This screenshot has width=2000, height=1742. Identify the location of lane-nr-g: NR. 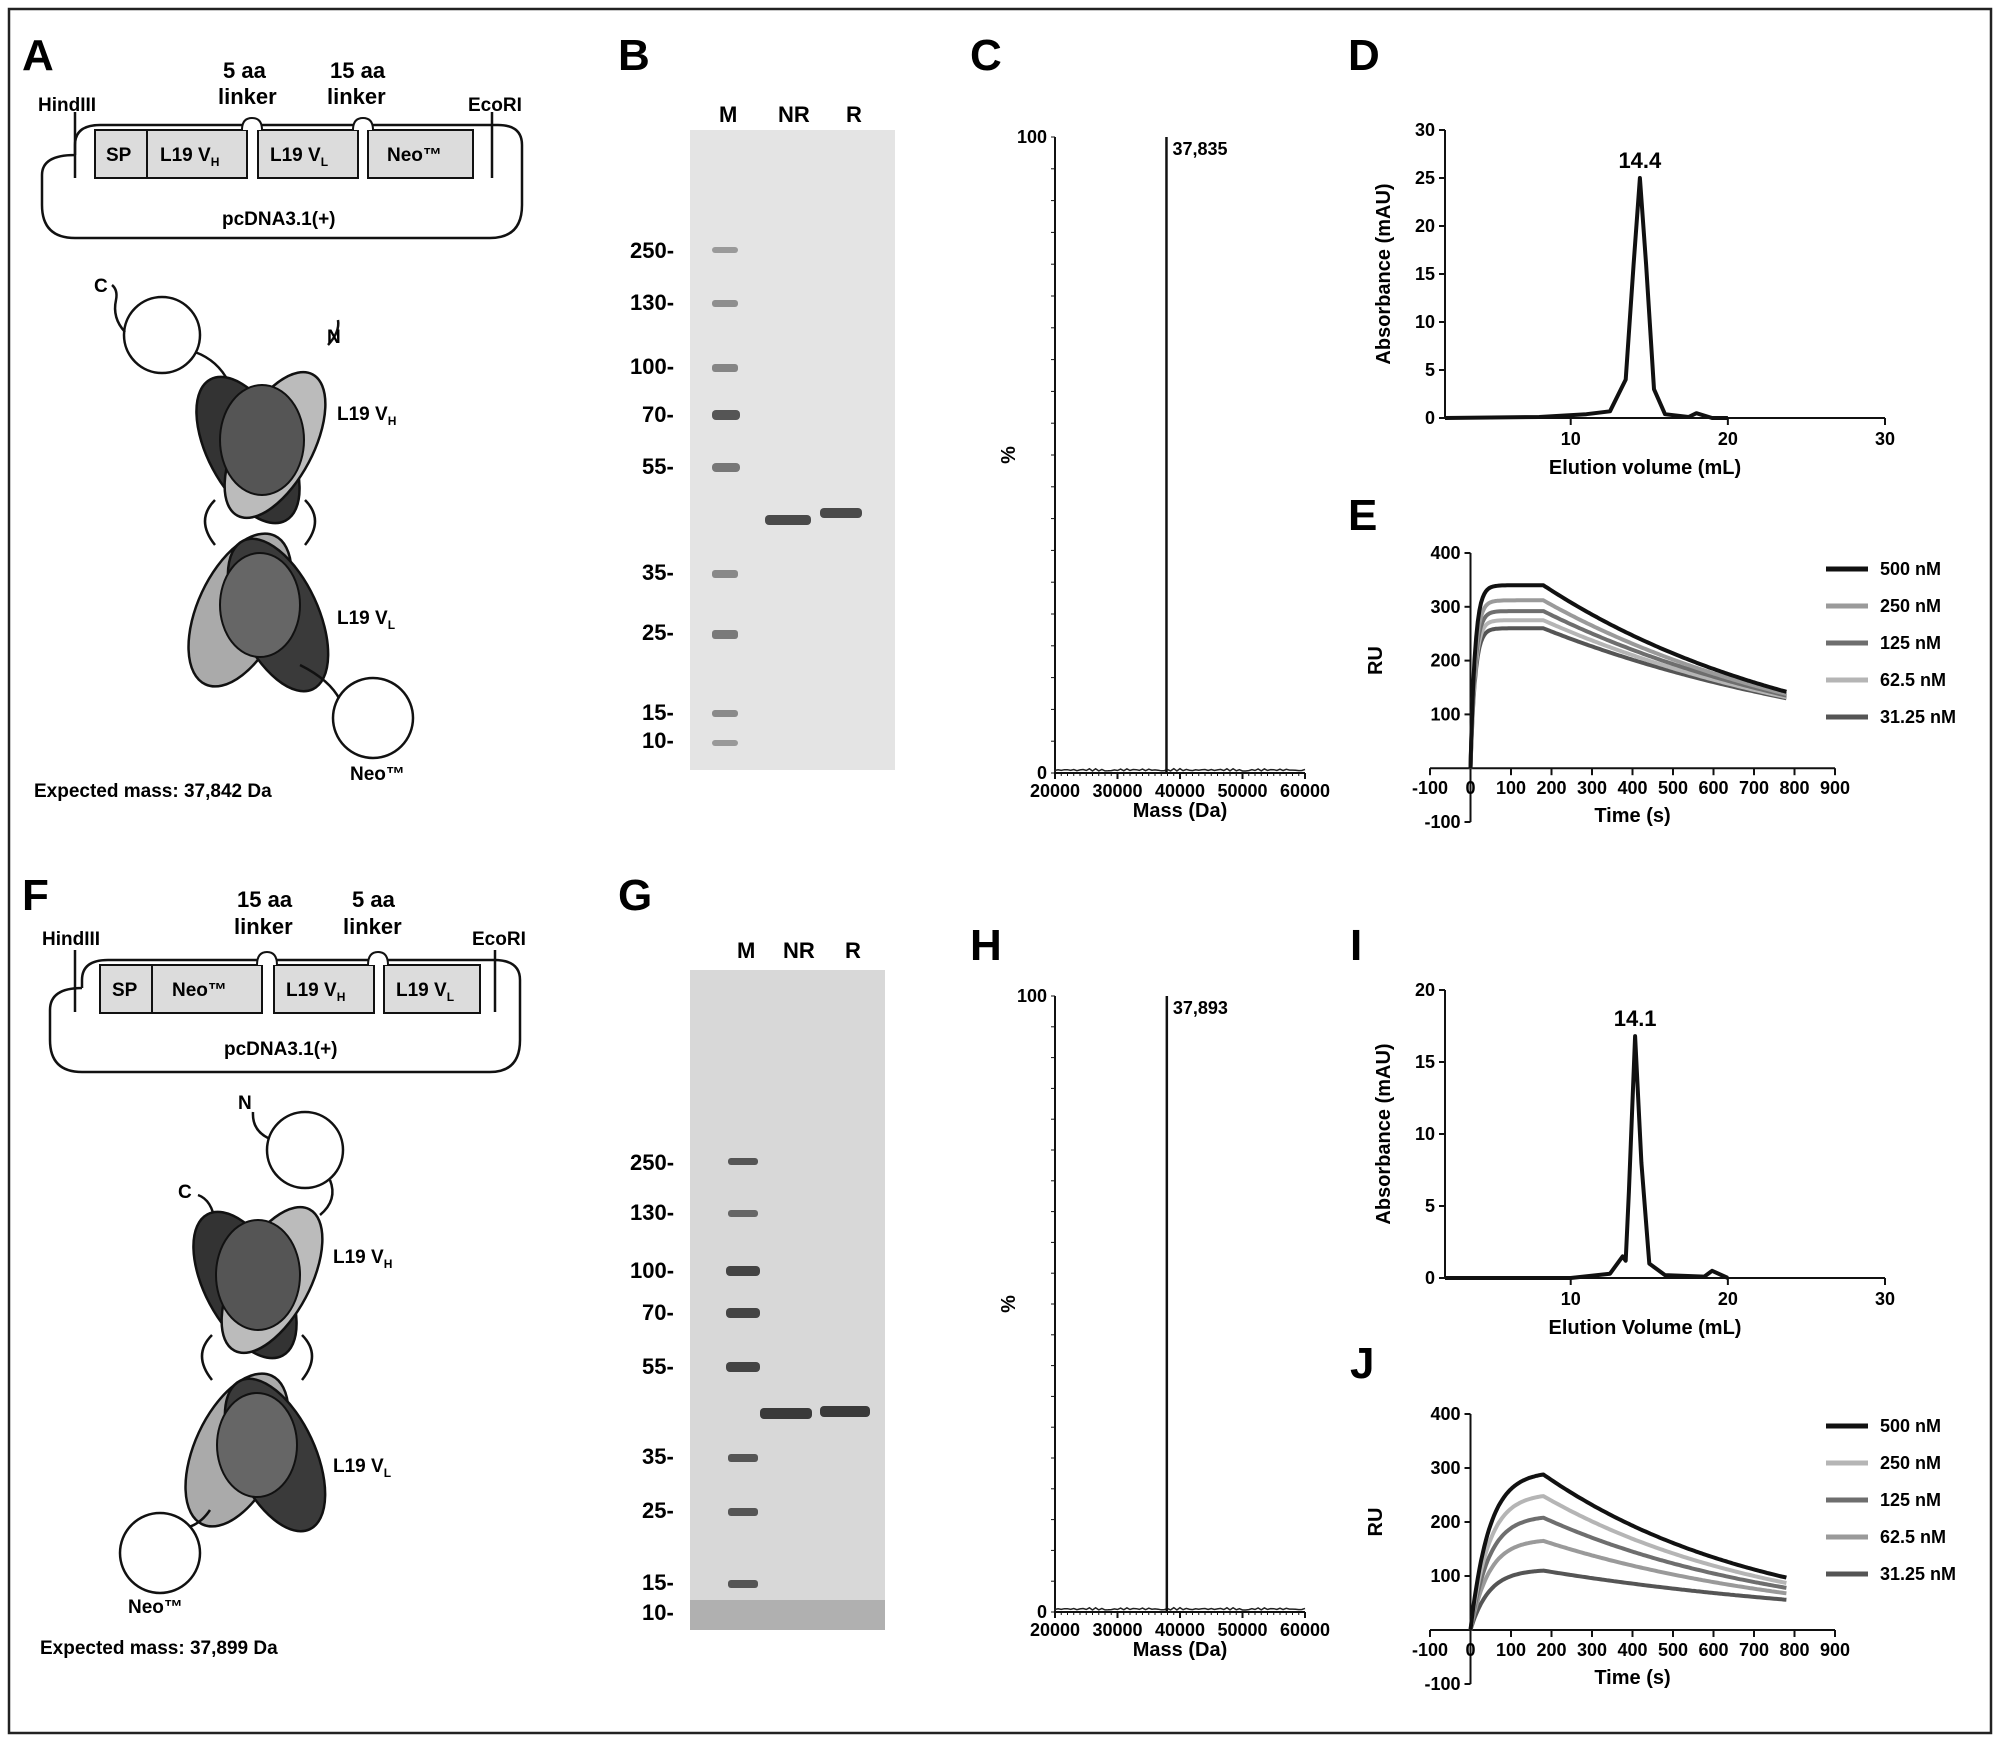
(799, 950).